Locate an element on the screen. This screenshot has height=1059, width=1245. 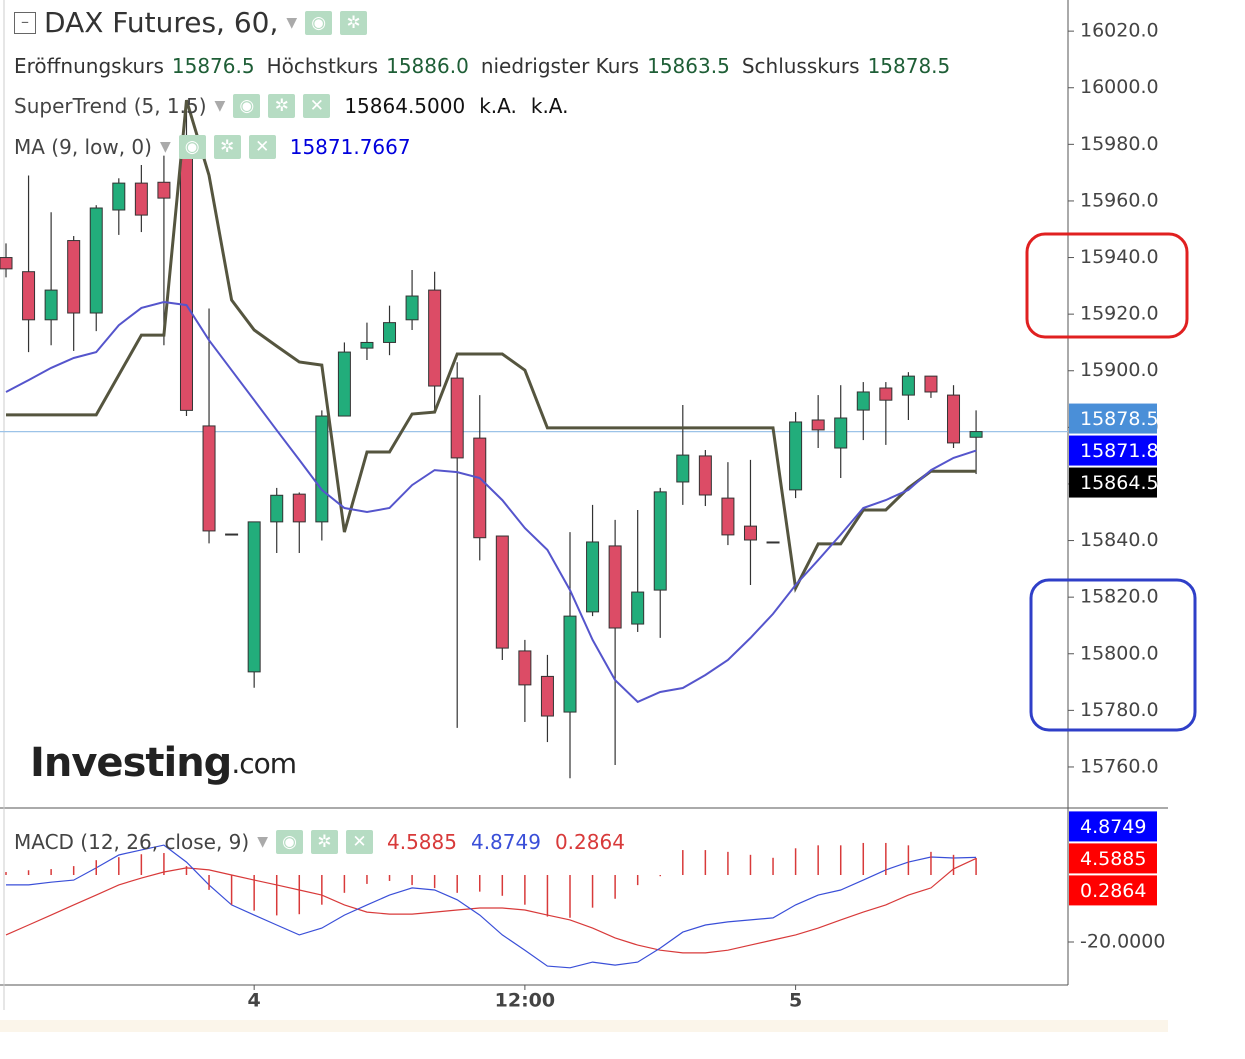
x-tick-label: 12:00 is located at coordinates (525, 1001).